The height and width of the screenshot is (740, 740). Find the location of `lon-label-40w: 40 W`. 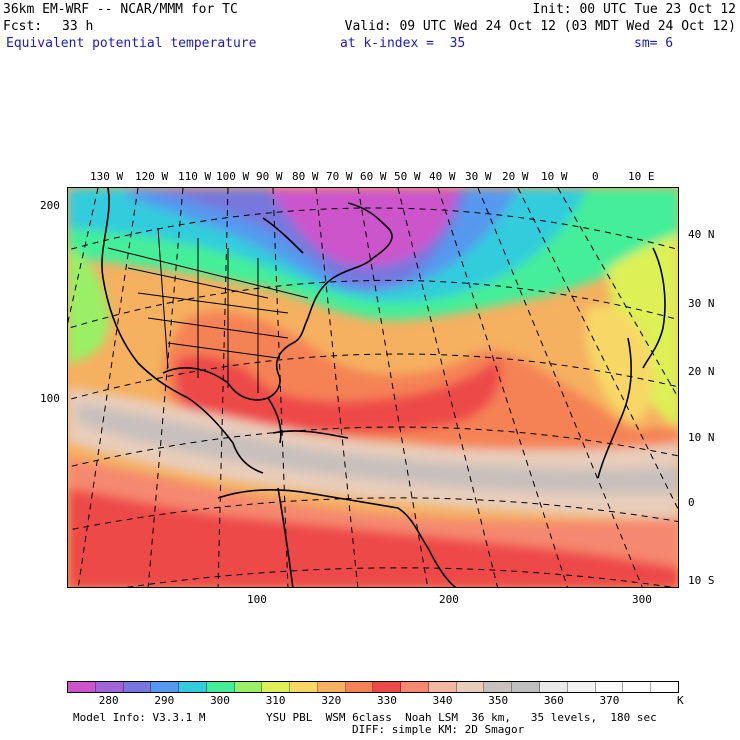

lon-label-40w: 40 W is located at coordinates (442, 176).